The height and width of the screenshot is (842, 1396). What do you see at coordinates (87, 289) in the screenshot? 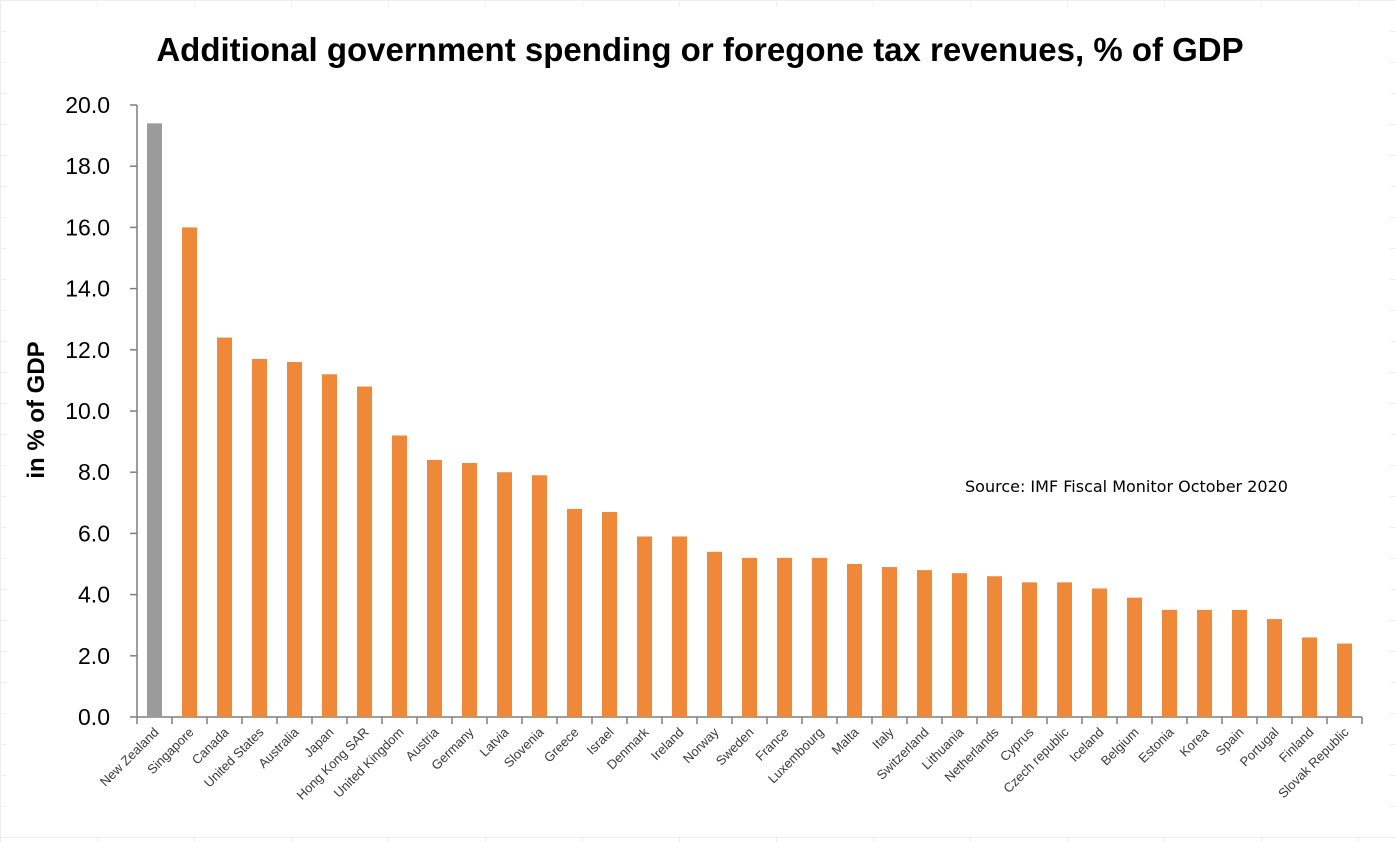
I see `y-tick-label: 14.0` at bounding box center [87, 289].